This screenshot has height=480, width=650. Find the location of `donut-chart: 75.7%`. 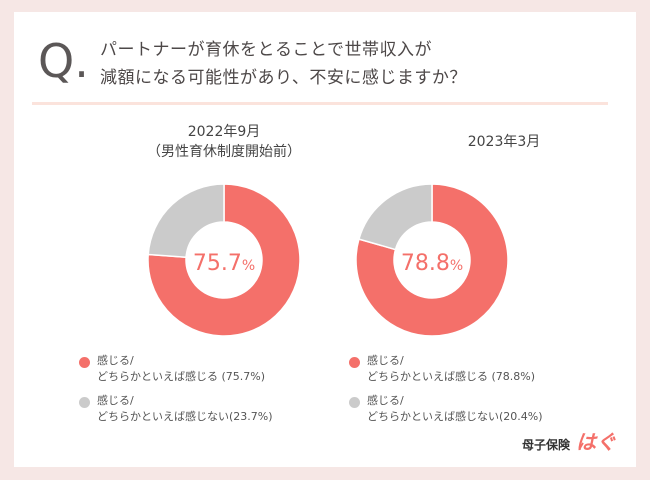

donut-chart: 75.7% is located at coordinates (224, 260).